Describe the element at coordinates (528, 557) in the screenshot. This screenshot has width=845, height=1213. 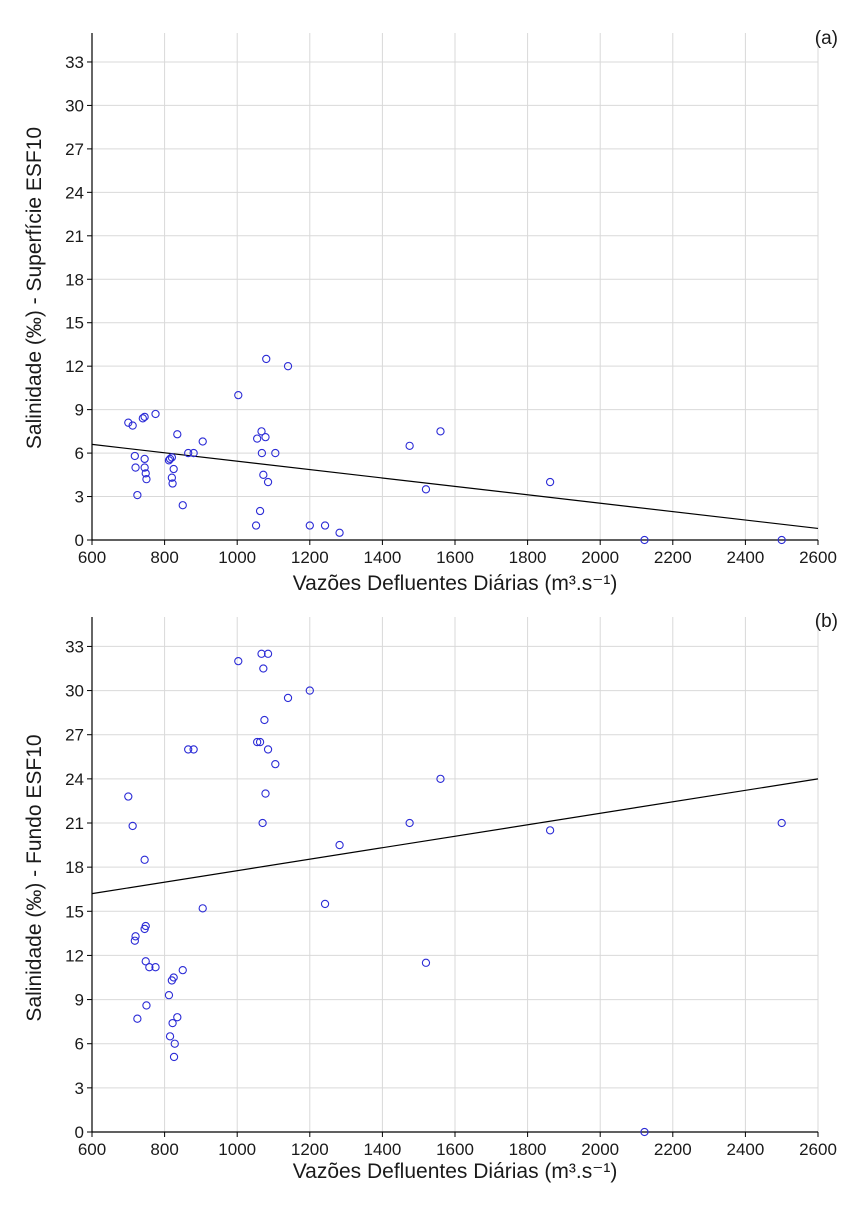
I see `x-tick-label: 1800` at that location.